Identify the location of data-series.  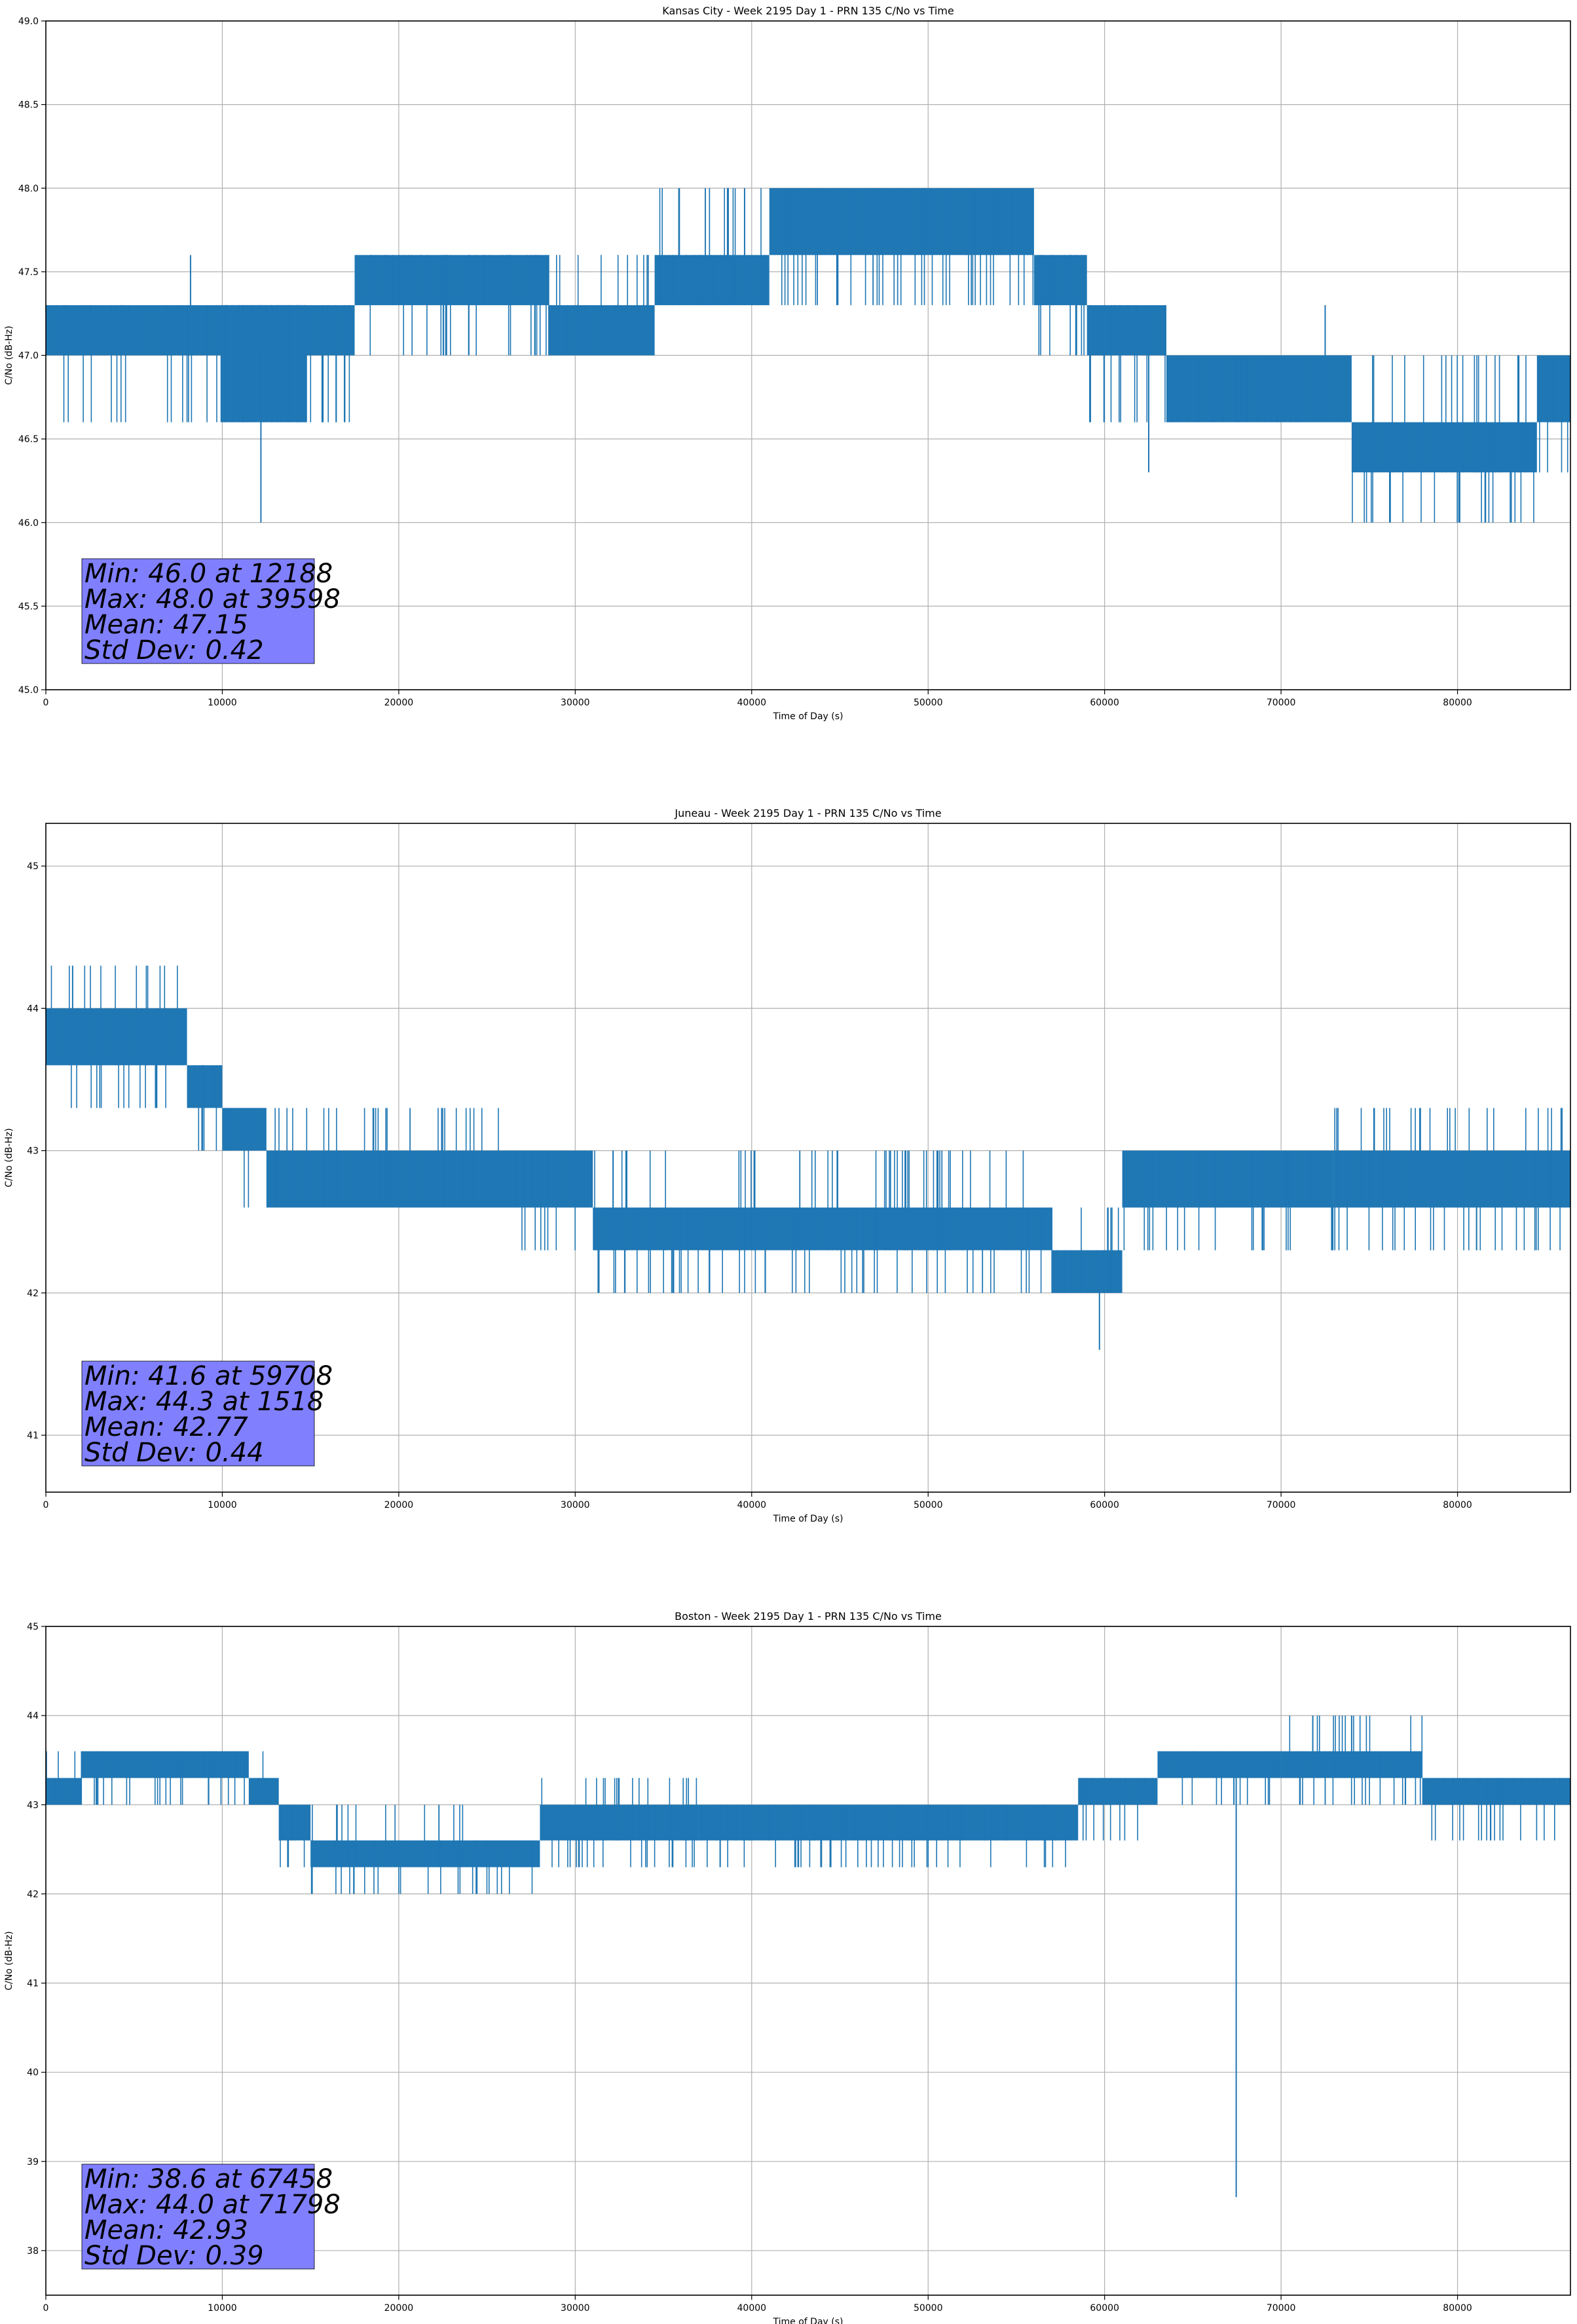
(808, 355).